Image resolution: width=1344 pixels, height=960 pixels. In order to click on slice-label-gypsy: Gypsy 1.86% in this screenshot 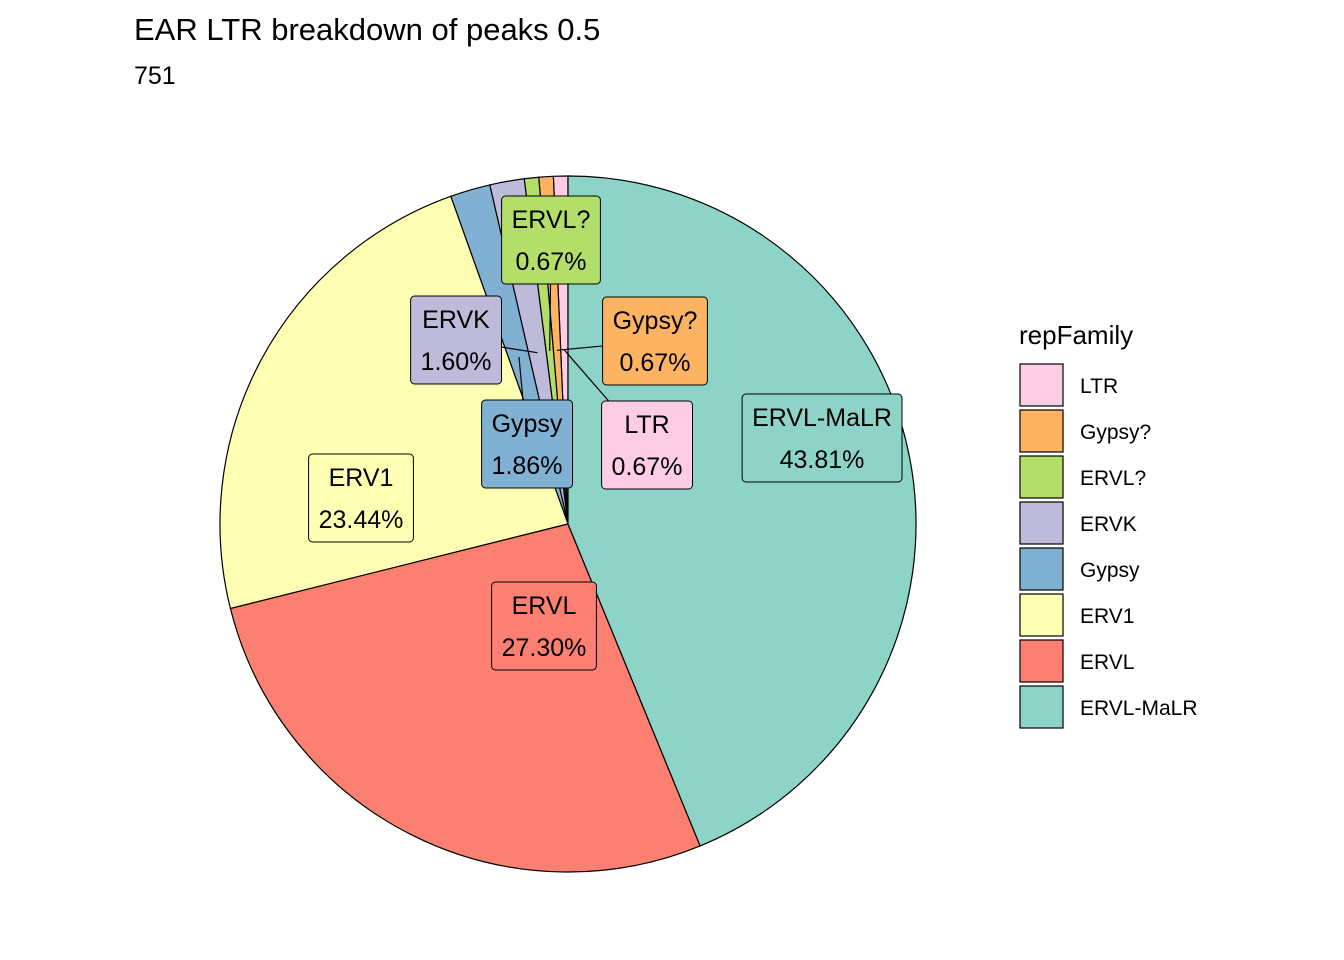, I will do `click(527, 444)`.